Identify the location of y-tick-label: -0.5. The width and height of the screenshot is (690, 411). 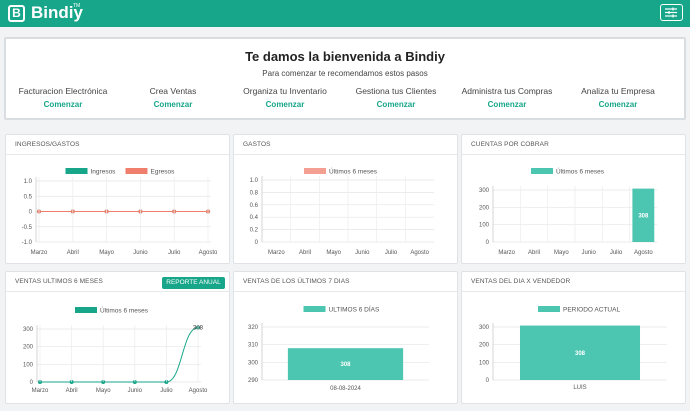
(27, 228).